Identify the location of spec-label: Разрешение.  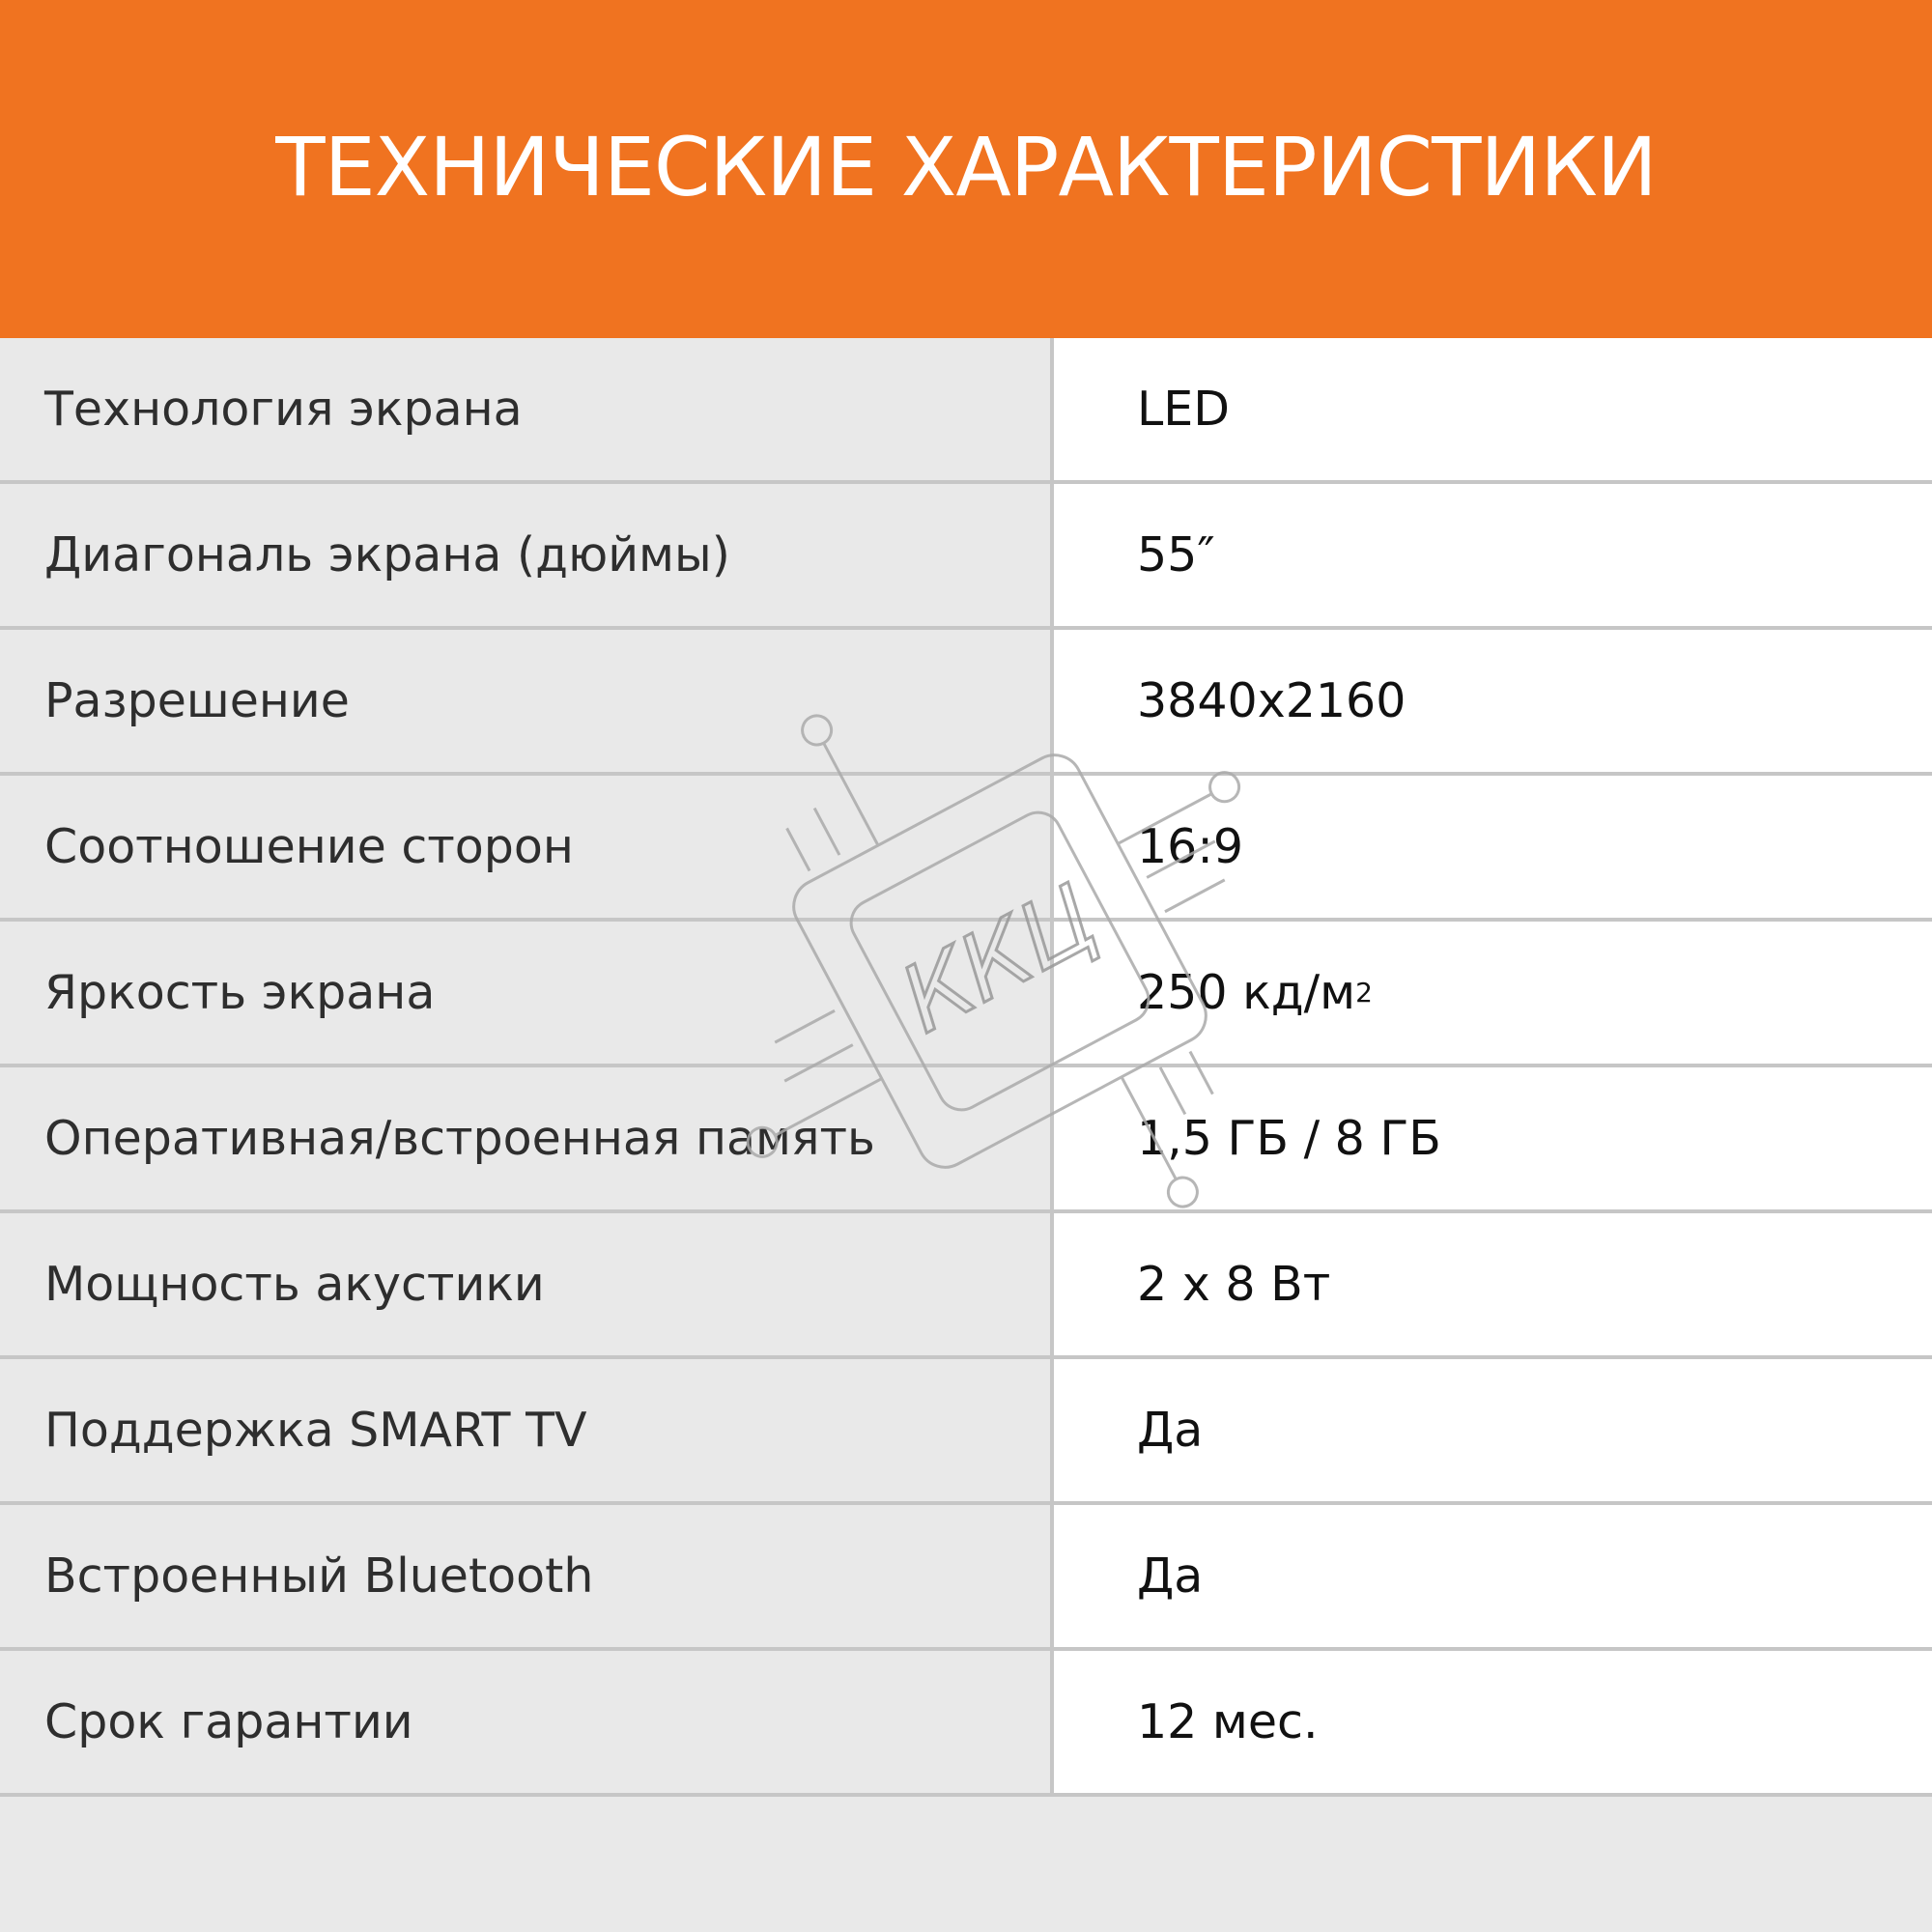
(527, 701).